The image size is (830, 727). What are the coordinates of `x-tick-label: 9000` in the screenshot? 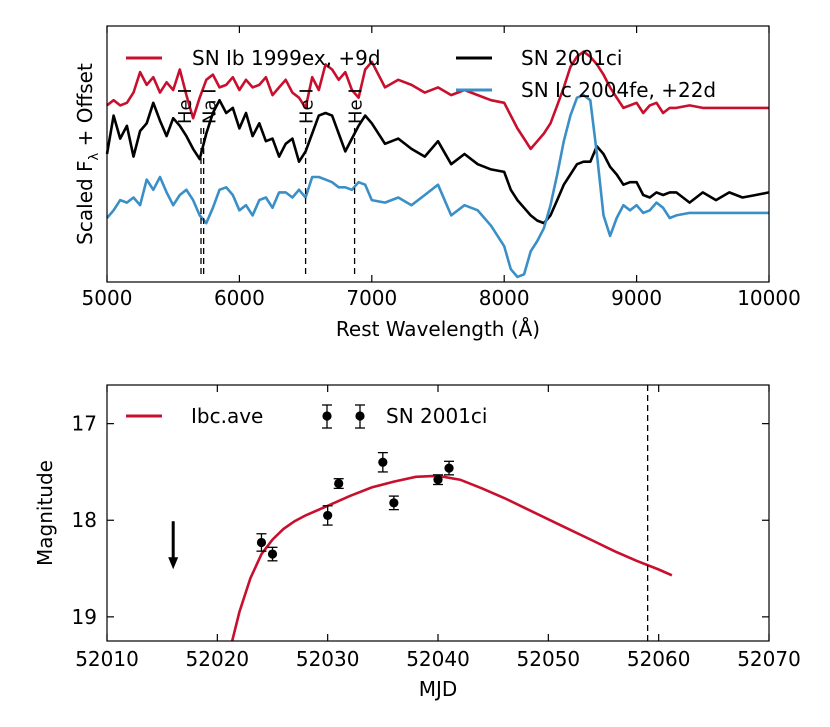 It's located at (636, 298).